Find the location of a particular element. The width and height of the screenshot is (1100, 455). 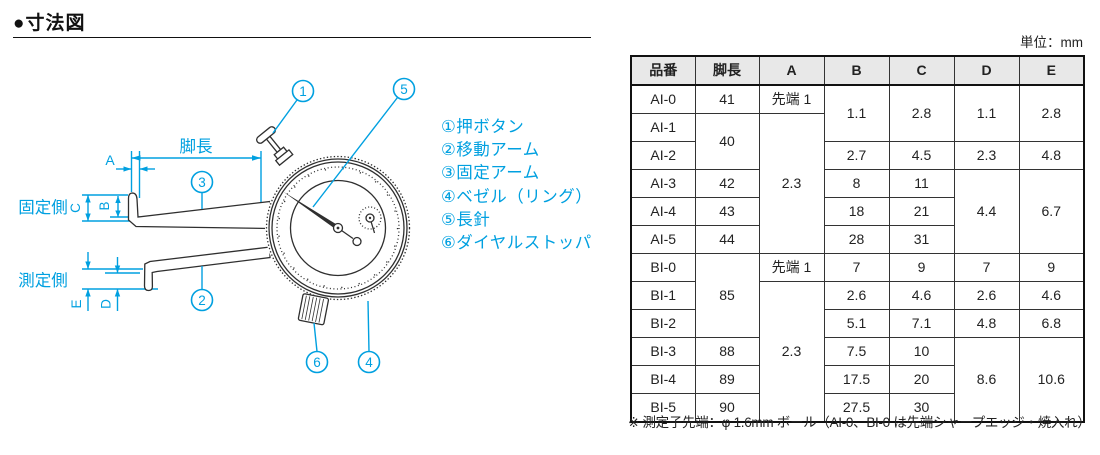

callout-2: 2 is located at coordinates (202, 300).